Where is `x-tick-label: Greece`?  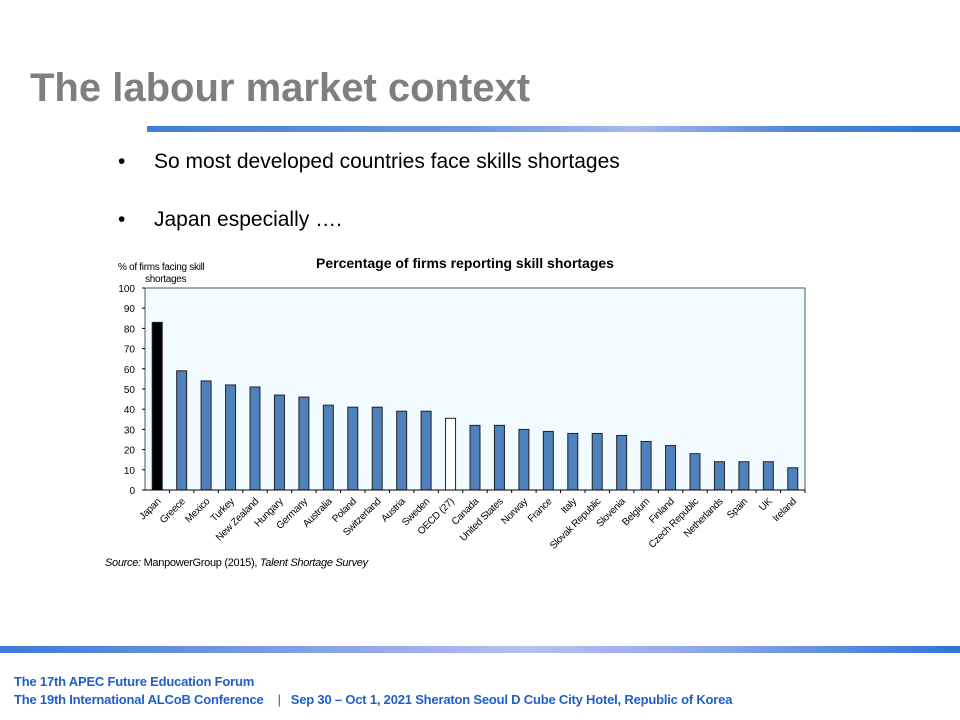
x-tick-label: Greece is located at coordinates (173, 511).